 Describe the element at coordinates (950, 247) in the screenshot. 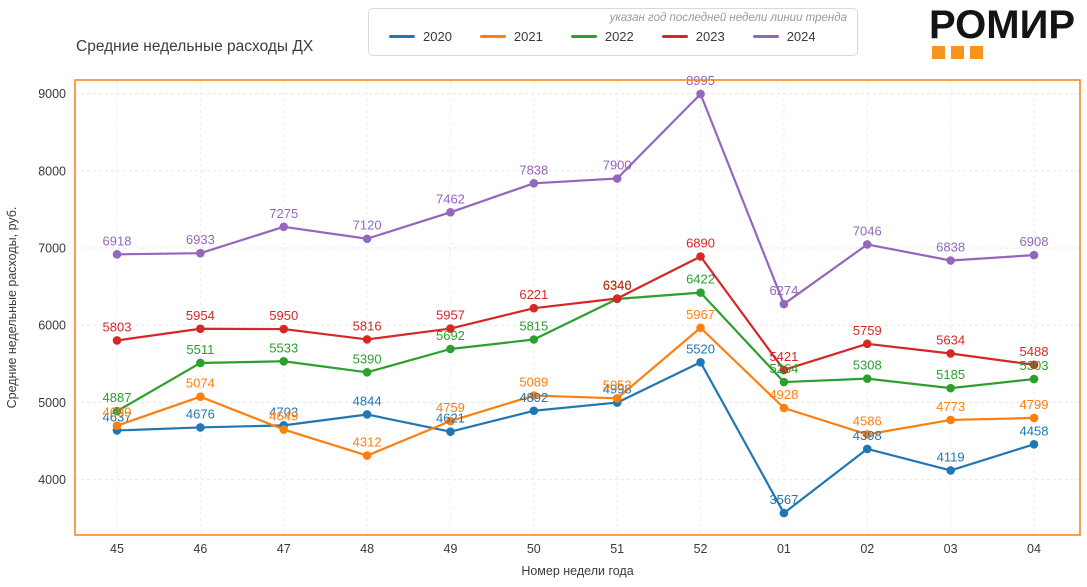

I see `svg-text: 6838` at that location.